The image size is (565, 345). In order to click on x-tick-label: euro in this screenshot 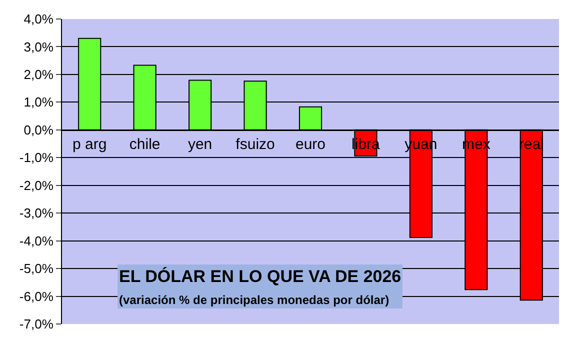, I will do `click(310, 144)`.